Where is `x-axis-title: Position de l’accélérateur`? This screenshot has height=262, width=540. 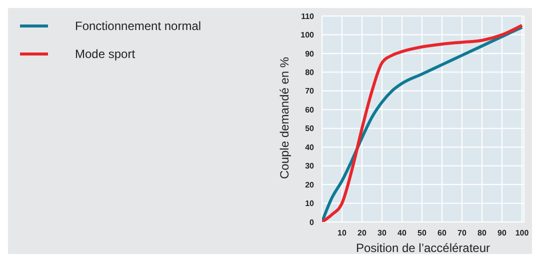 x-axis-title: Position de l’accélérateur is located at coordinates (423, 248).